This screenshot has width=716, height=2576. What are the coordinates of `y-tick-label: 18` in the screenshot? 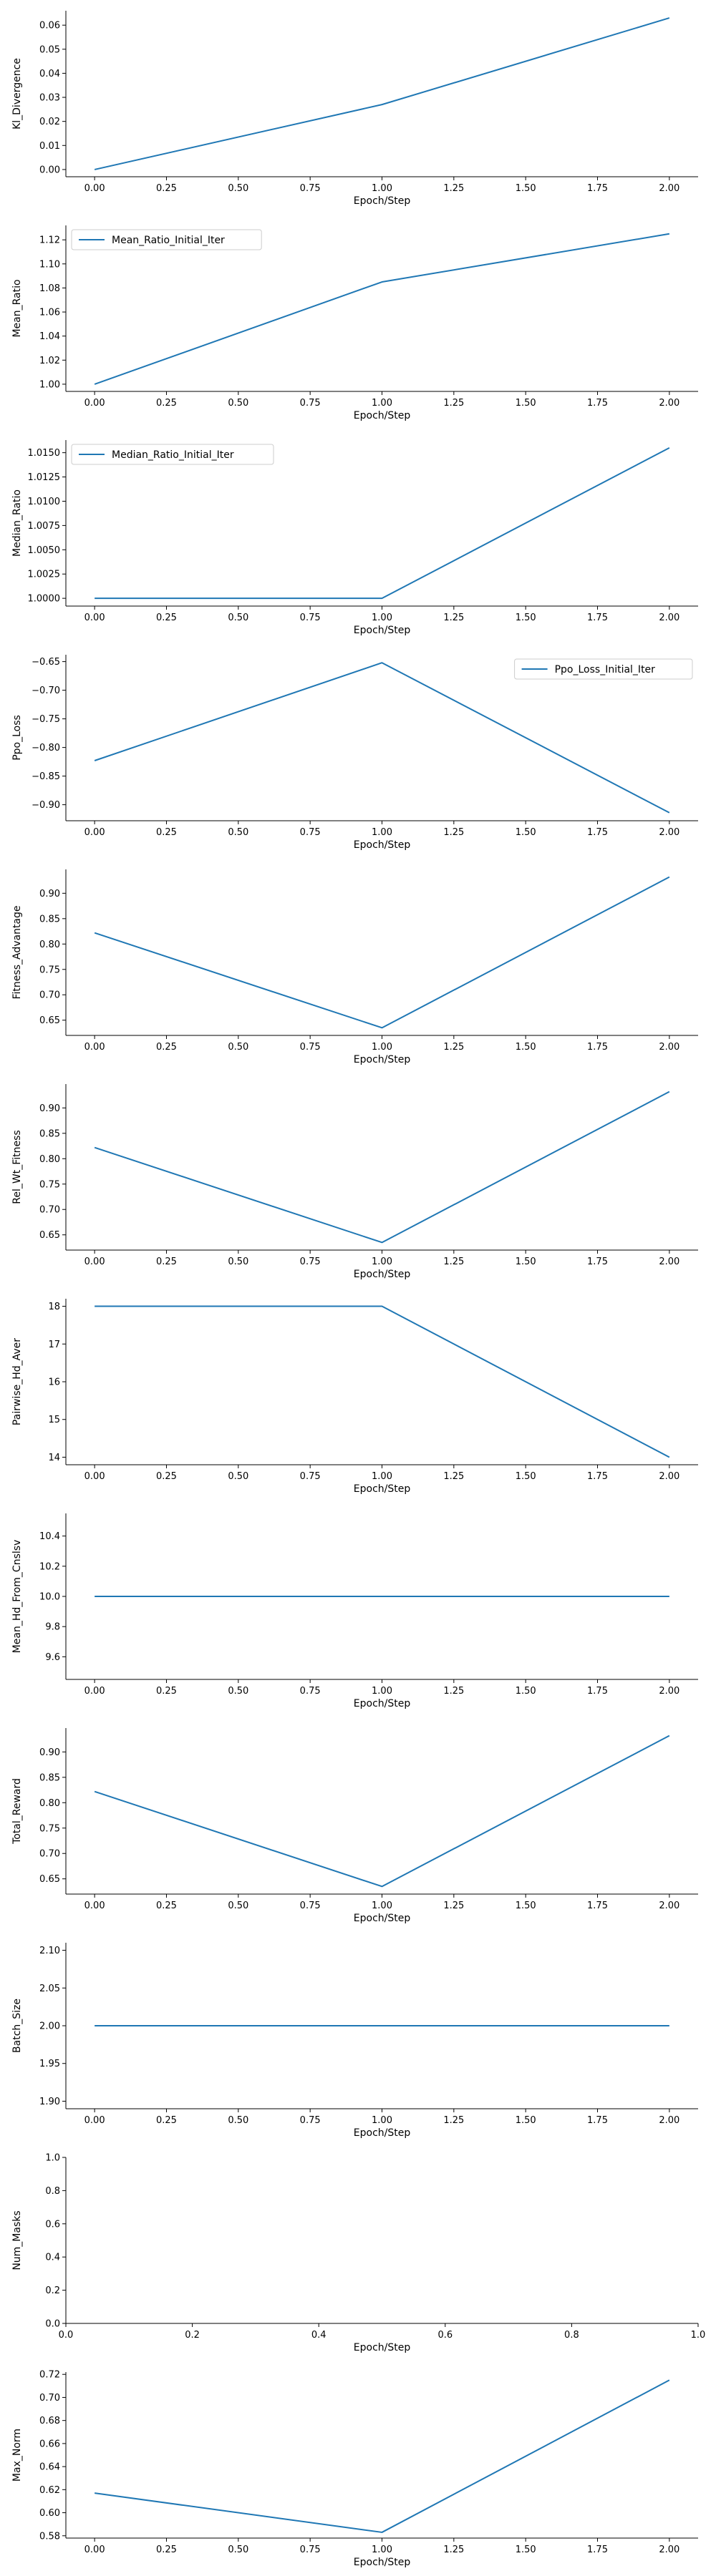 It's located at (54, 1307).